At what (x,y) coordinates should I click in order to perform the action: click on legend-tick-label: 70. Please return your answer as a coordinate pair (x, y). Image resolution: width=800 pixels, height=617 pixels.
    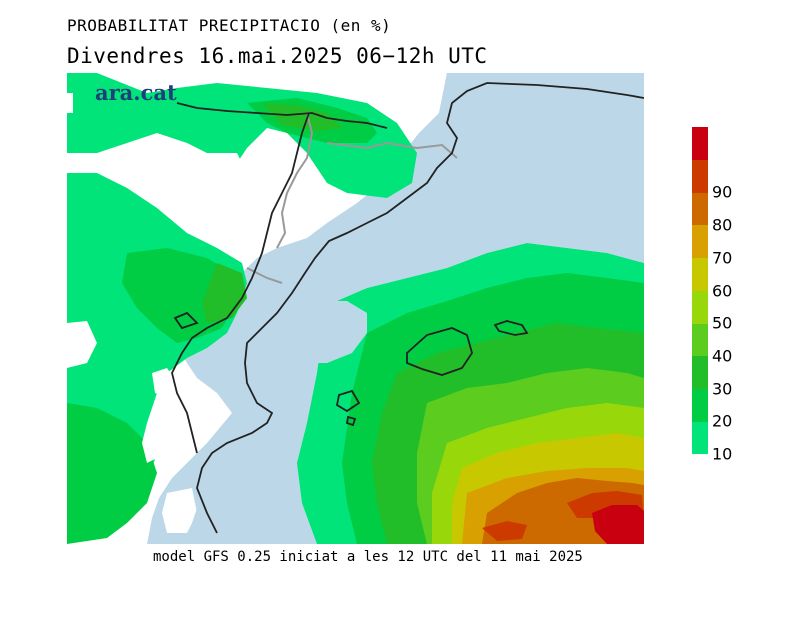
    Looking at the image, I should click on (722, 258).